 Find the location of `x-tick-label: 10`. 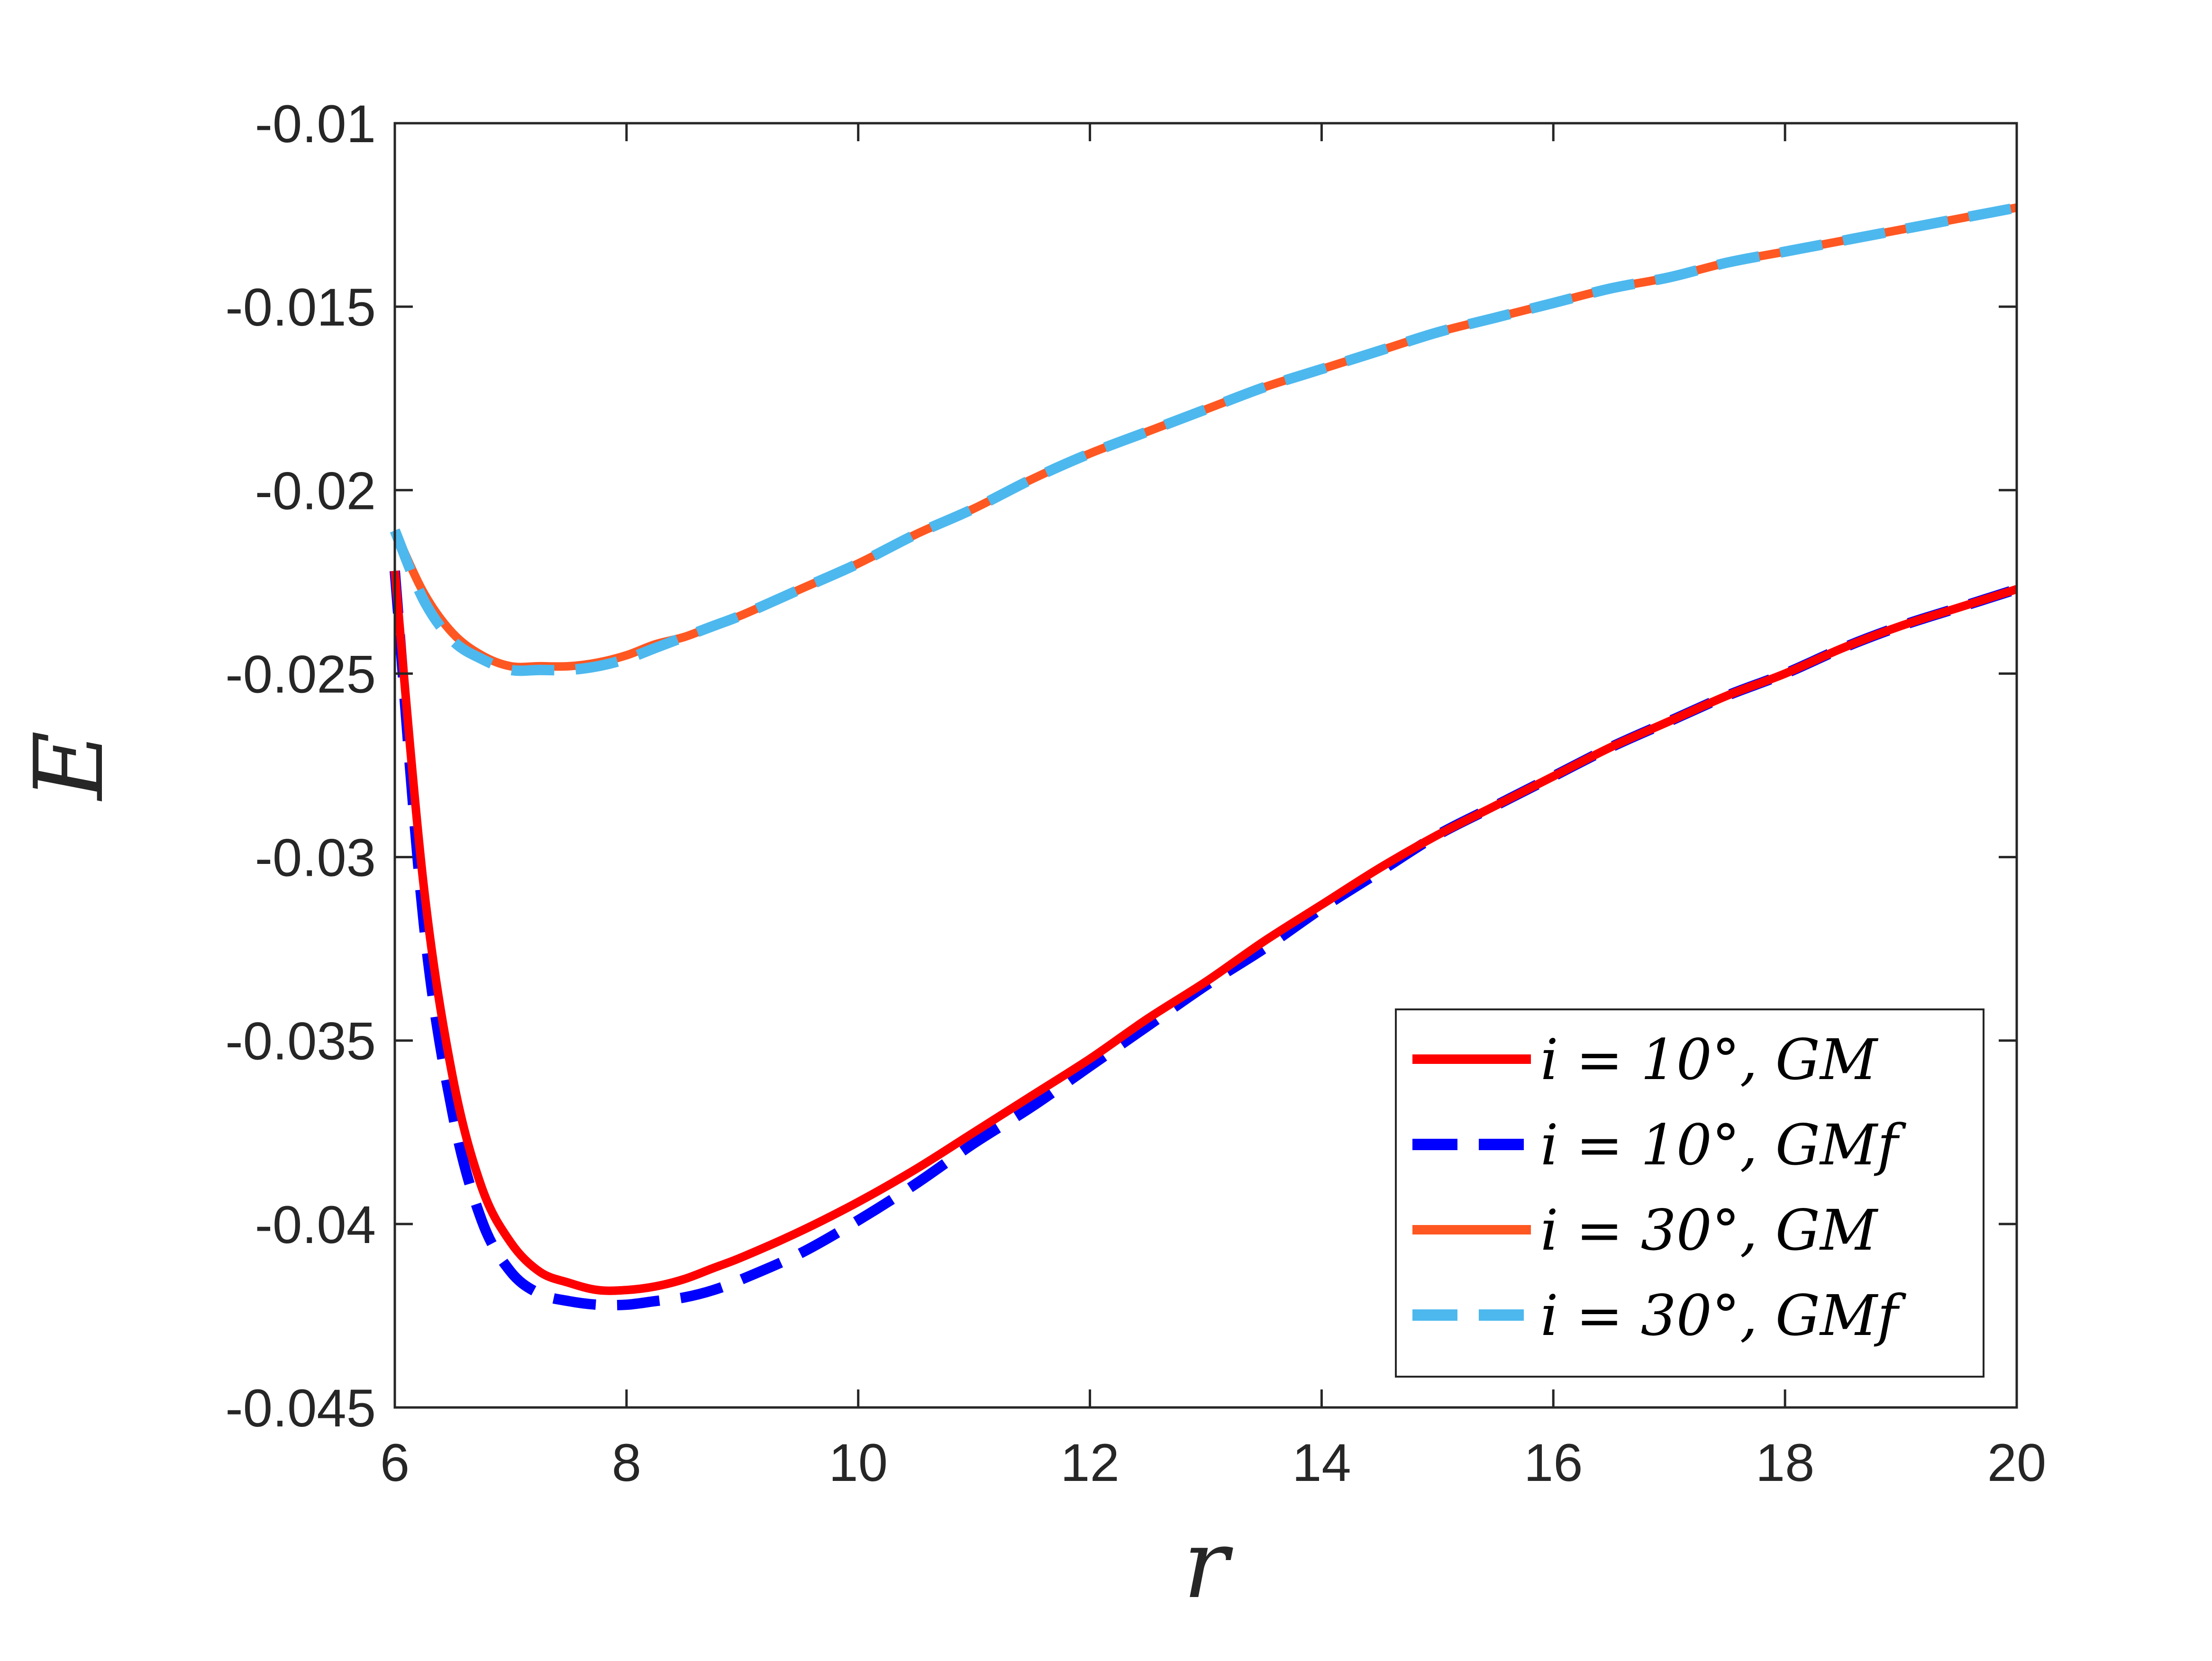

x-tick-label: 10 is located at coordinates (858, 1462).